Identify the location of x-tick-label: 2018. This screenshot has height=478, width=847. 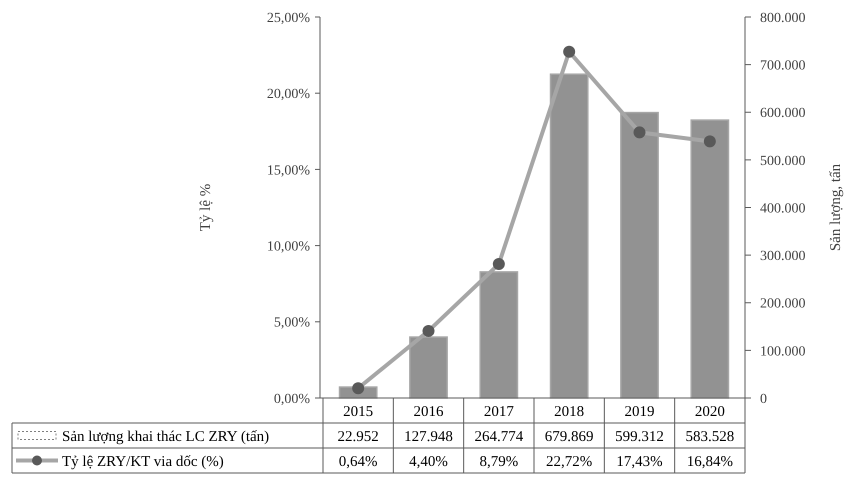
(569, 412).